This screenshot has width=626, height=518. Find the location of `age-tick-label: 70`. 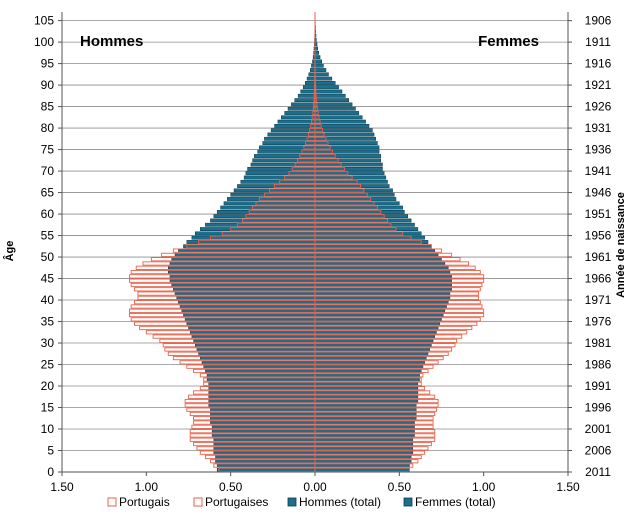

age-tick-label: 70 is located at coordinates (48, 171).